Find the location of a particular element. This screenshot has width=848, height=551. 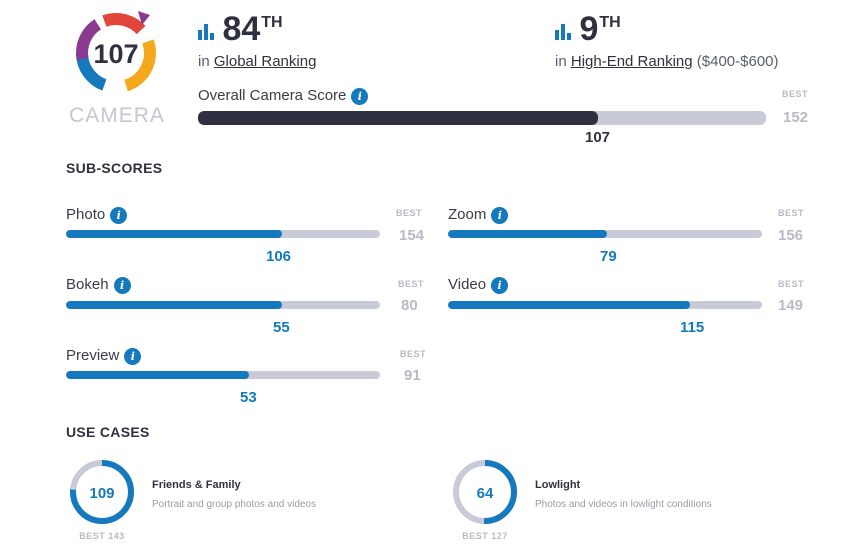

bokeh-score-fill is located at coordinates (174, 305).